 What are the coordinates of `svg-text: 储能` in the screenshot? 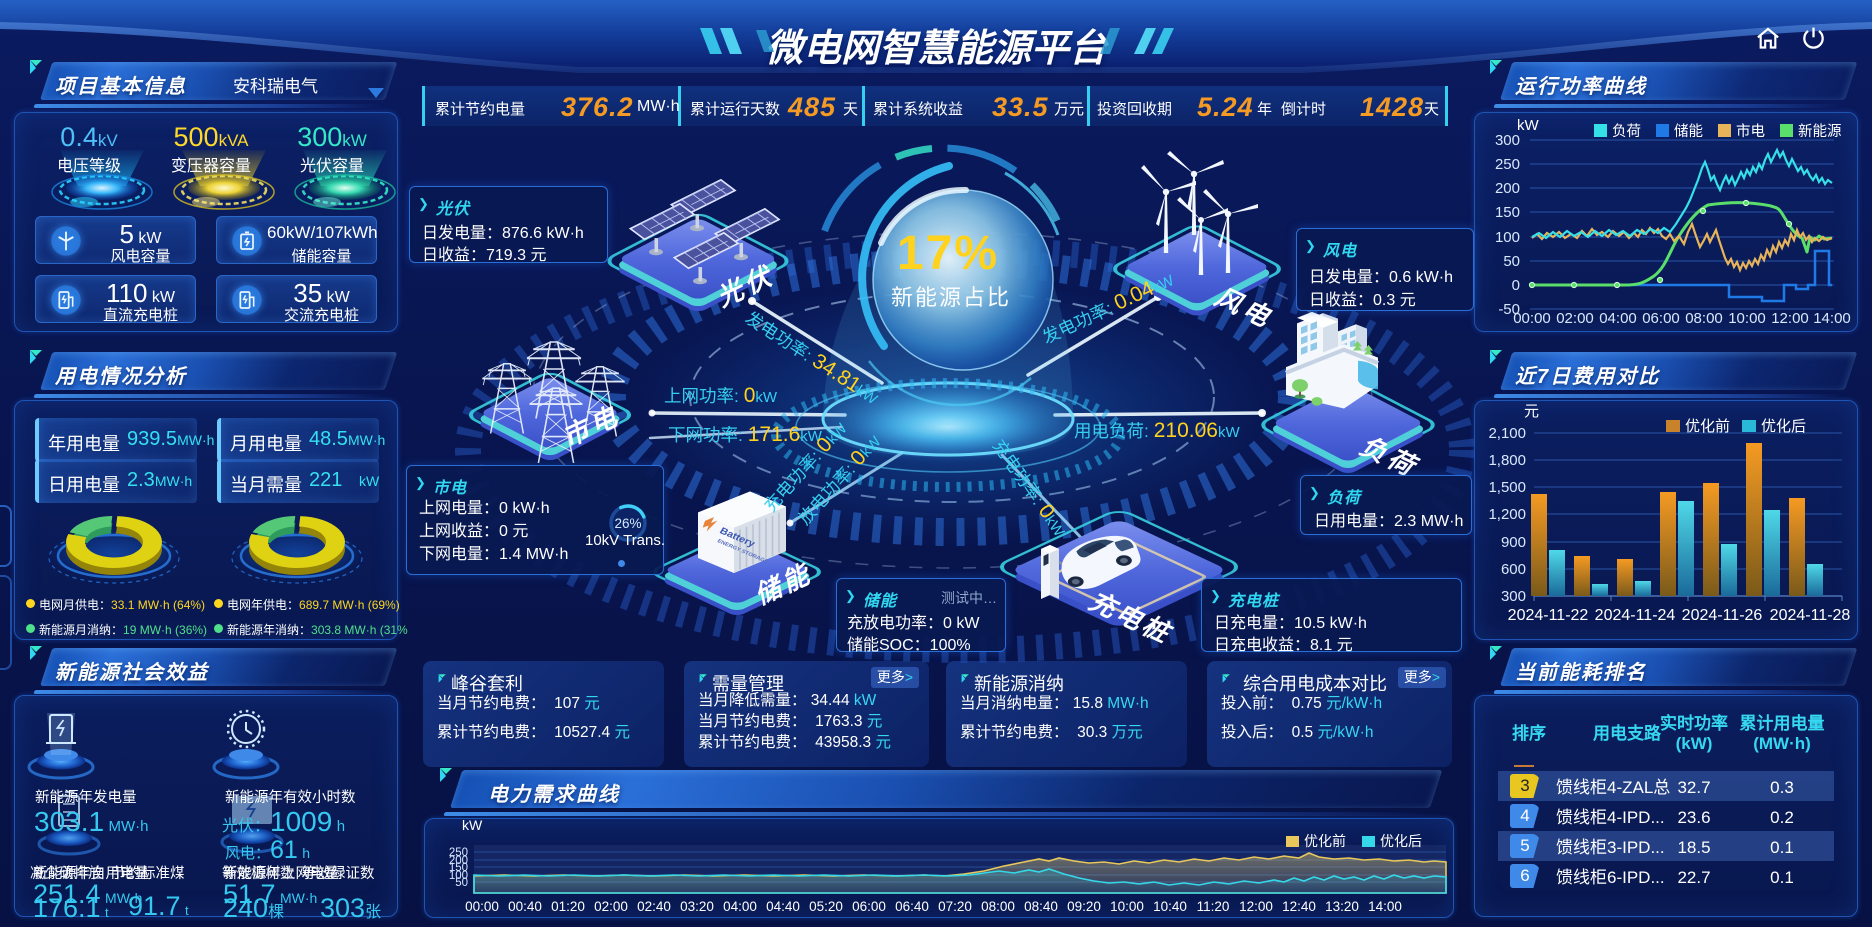 It's located at (1688, 131).